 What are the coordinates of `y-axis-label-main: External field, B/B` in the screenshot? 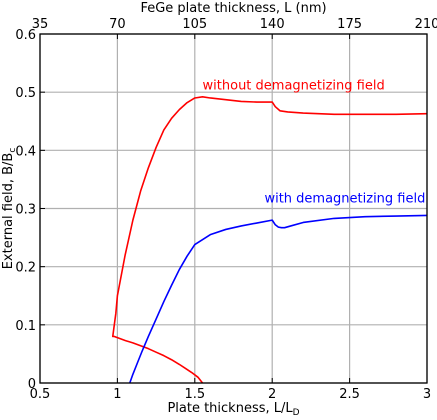 It's located at (8, 211).